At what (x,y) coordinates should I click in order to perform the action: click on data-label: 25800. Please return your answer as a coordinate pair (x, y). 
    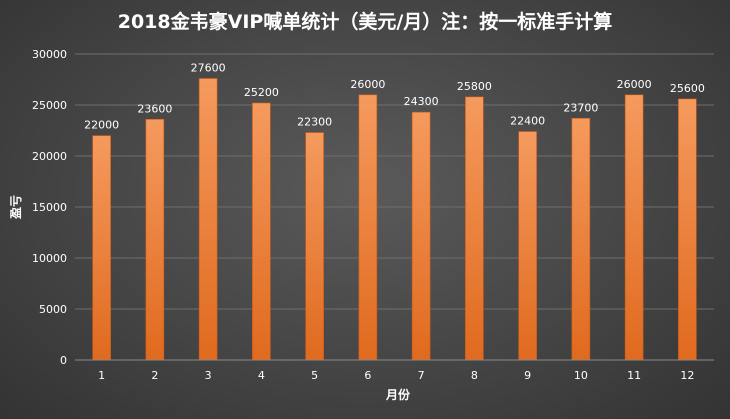
    Looking at the image, I should click on (474, 86).